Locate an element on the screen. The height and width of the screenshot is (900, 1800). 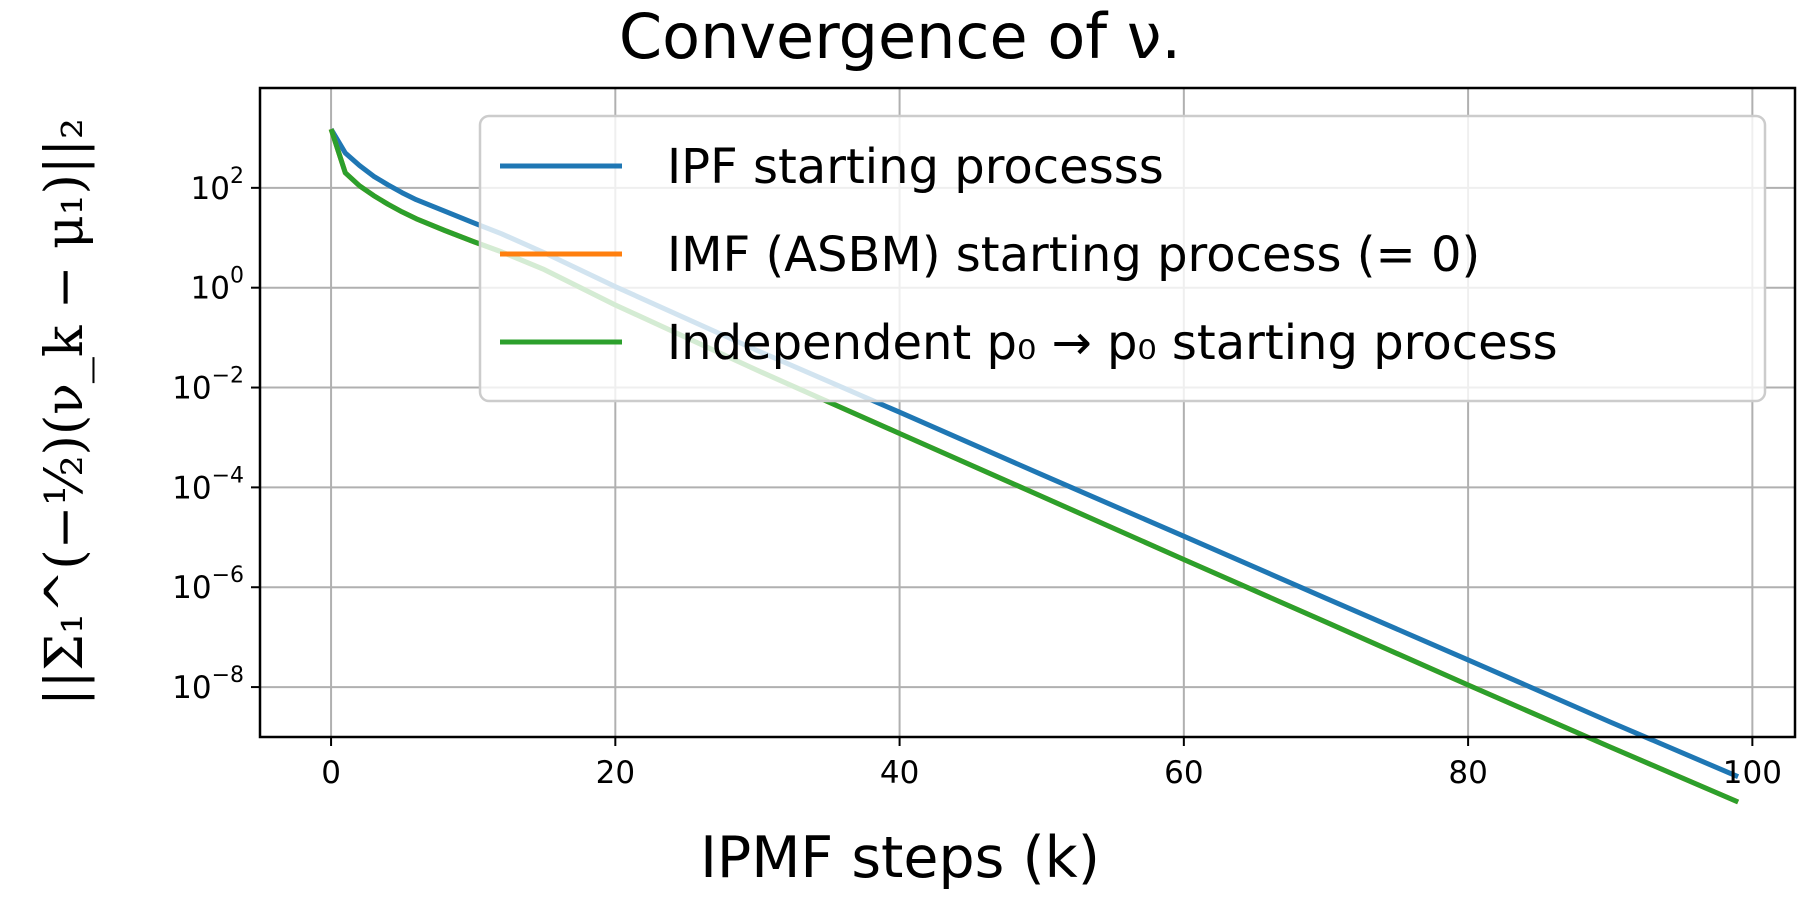
y-tick-exponent: −8 is located at coordinates (228, 675).